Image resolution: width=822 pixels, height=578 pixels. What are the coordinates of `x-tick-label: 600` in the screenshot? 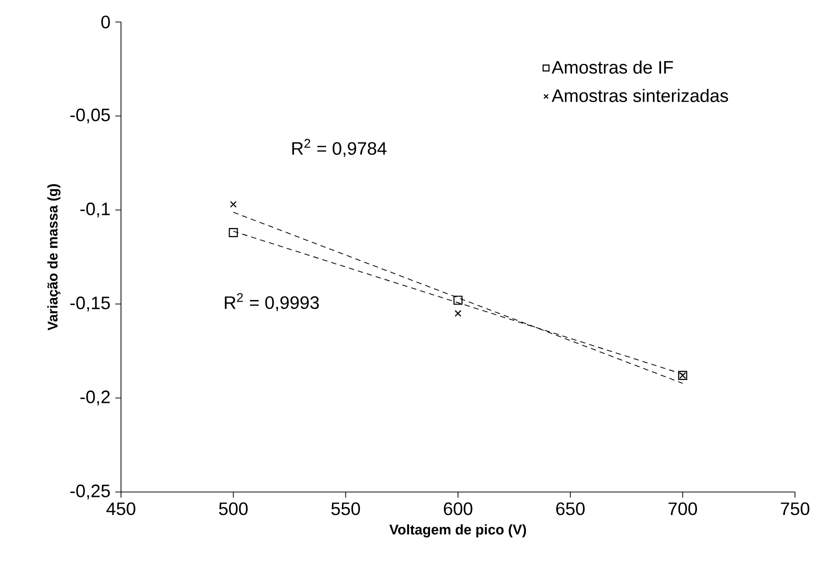 It's located at (458, 509).